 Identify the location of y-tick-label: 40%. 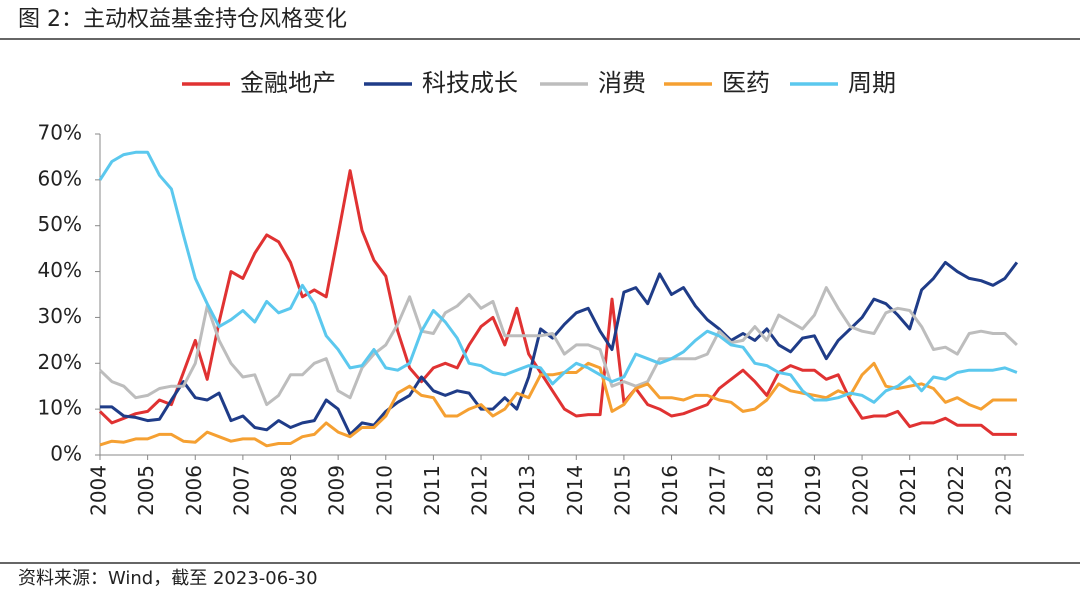
(60, 270).